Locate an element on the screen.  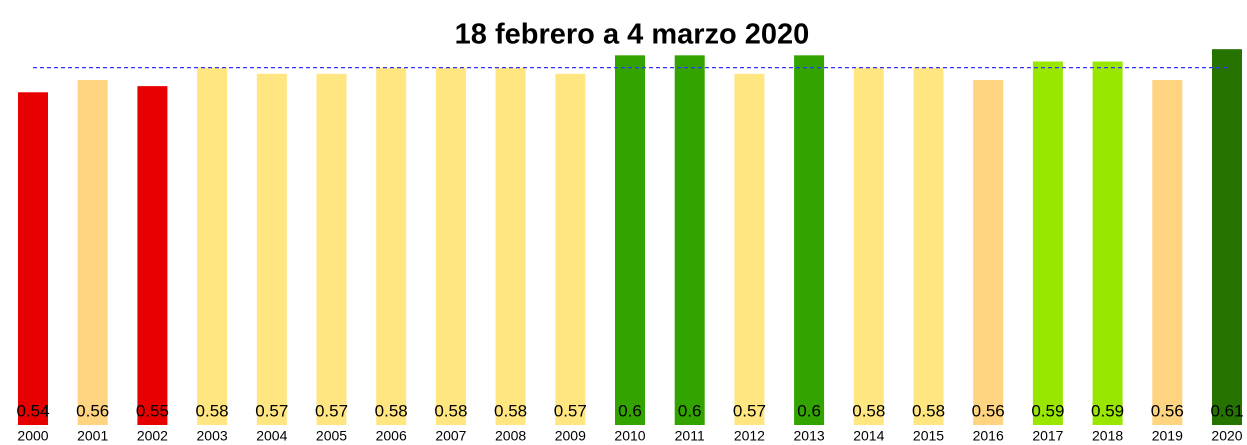
value-label: 0.54 is located at coordinates (32, 410).